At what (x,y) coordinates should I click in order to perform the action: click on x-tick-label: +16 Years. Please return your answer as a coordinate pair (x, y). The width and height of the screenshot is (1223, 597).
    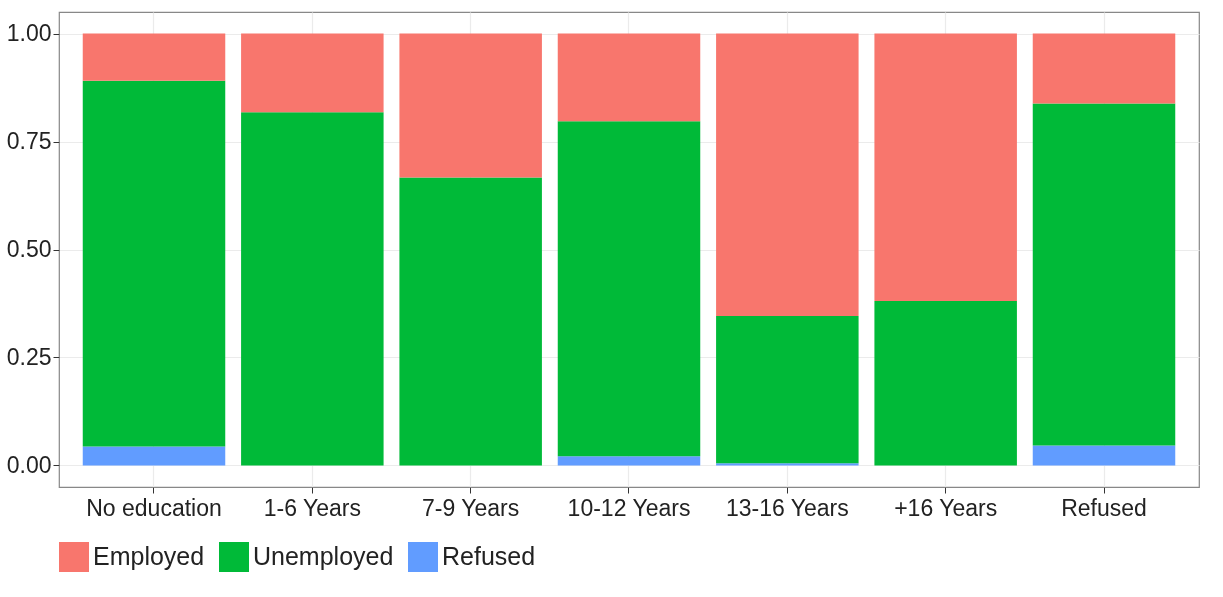
    Looking at the image, I should click on (946, 507).